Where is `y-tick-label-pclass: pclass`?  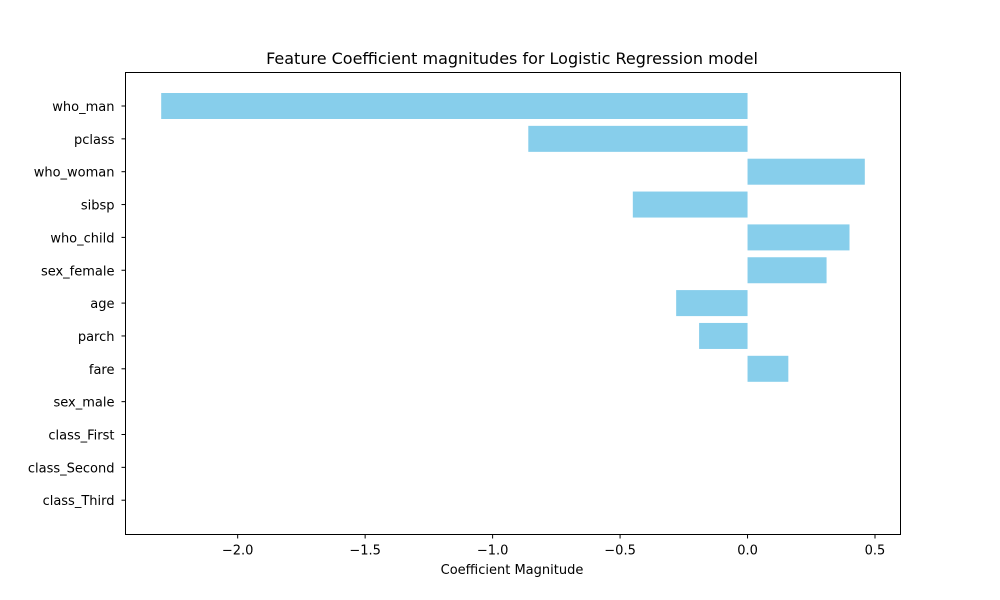
y-tick-label-pclass: pclass is located at coordinates (94, 140).